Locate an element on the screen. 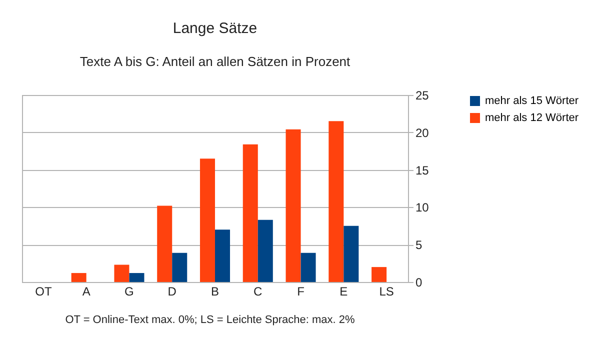 The width and height of the screenshot is (594, 348). x-tick-label: LS is located at coordinates (386, 291).